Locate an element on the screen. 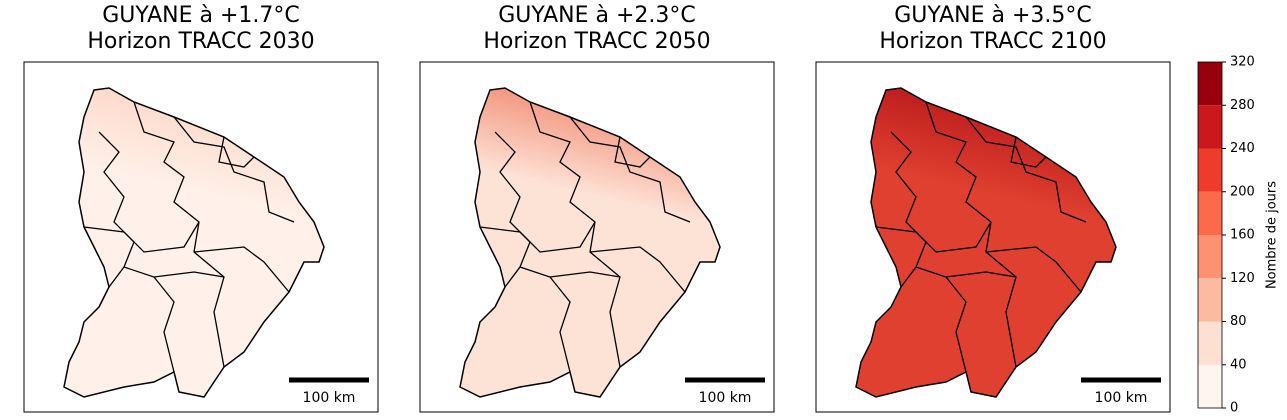 The height and width of the screenshot is (420, 1287). colorbar-tick-label: 240 is located at coordinates (1242, 148).